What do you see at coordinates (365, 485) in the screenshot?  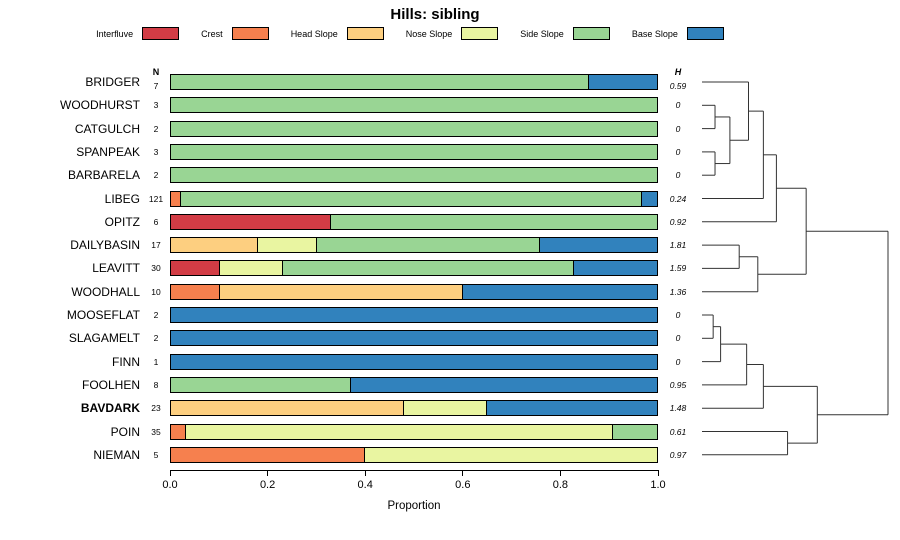 I see `axis-tick-label: 0.4` at bounding box center [365, 485].